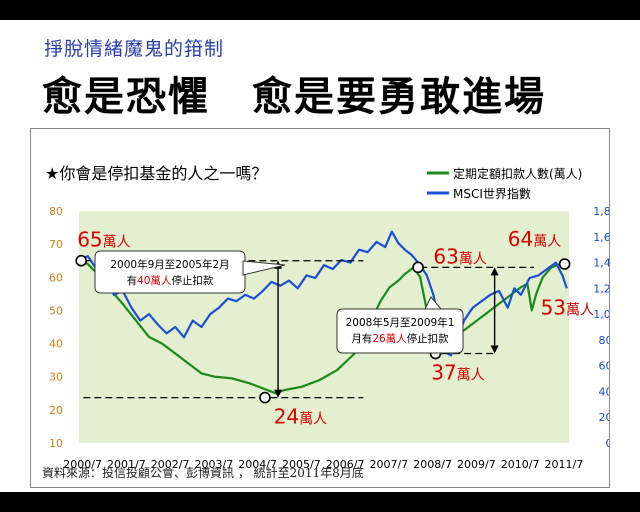  Describe the element at coordinates (56, 244) in the screenshot. I see `y-left-tick-label: 70` at that location.